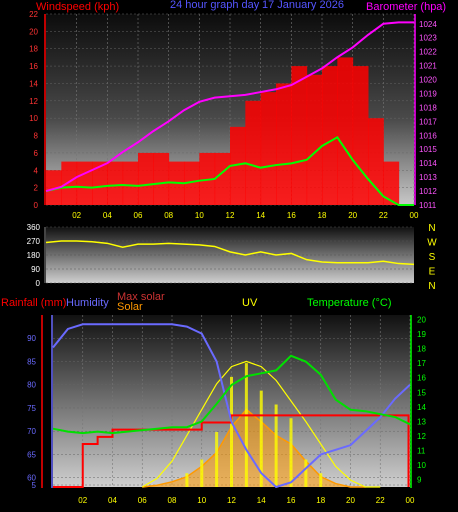 The height and width of the screenshot is (512, 458). What do you see at coordinates (38, 283) in the screenshot?
I see `direction-tick-label: 0` at bounding box center [38, 283].